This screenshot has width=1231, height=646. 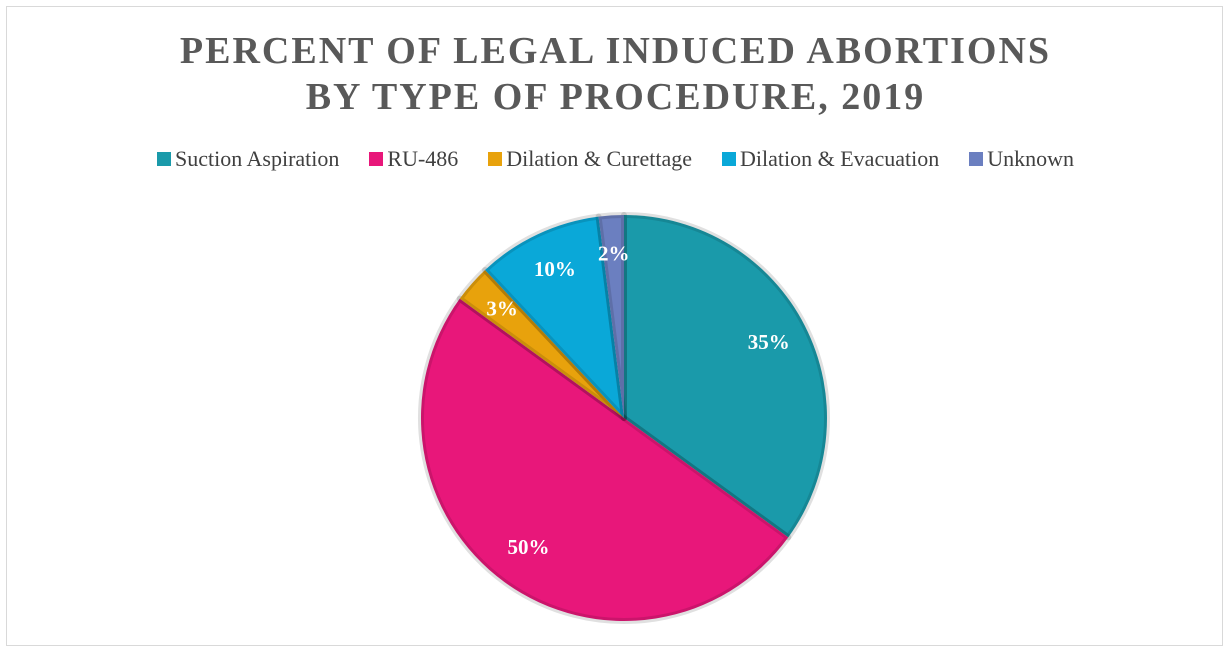 I want to click on legend-label: Dilation & Curettage, so click(x=599, y=158).